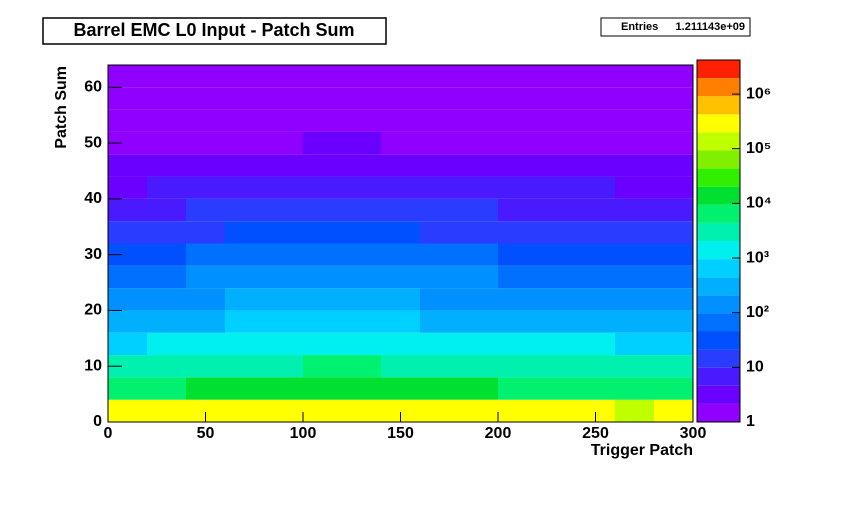 This screenshot has height=517, width=850. Describe the element at coordinates (642, 450) in the screenshot. I see `x-axis-label: Trigger Patch` at that location.